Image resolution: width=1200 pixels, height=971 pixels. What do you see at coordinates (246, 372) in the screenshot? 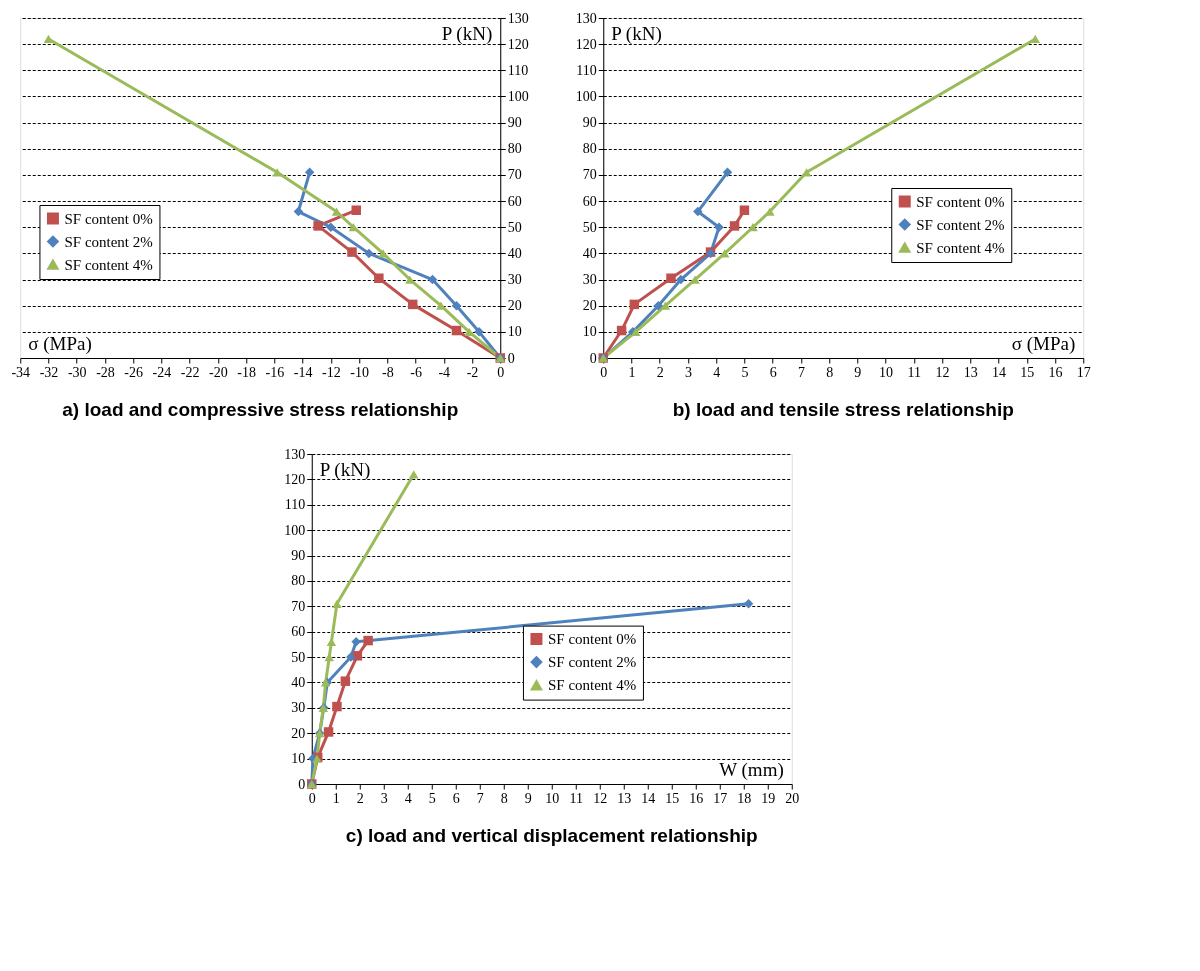
I see `x-tick-label: -18` at bounding box center [246, 372].